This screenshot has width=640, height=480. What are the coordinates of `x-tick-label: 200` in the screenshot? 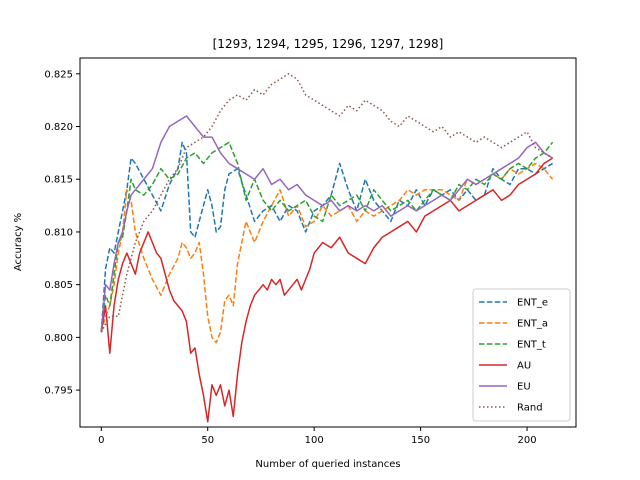 It's located at (526, 440).